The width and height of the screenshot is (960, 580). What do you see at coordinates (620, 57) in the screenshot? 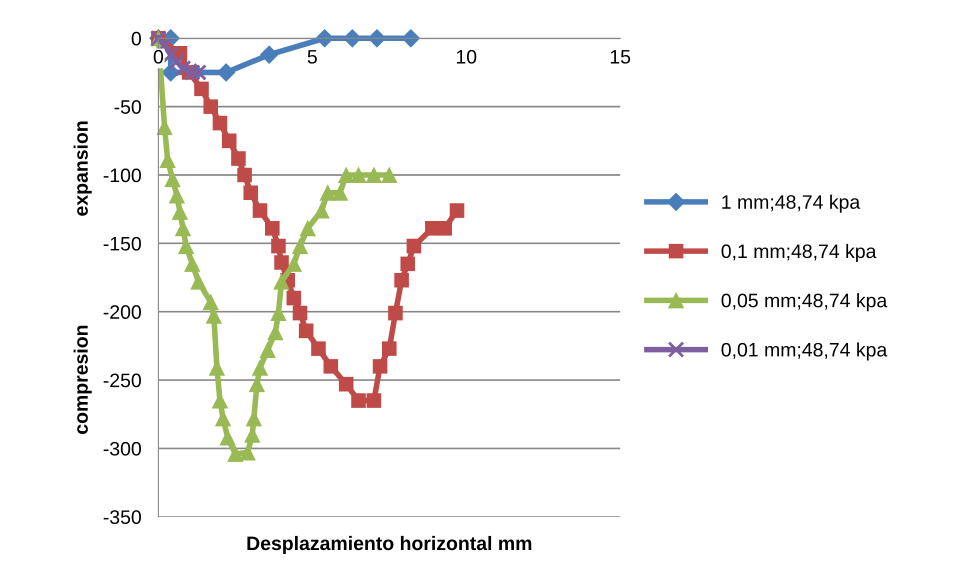
I see `x-tick-label: 15` at bounding box center [620, 57].